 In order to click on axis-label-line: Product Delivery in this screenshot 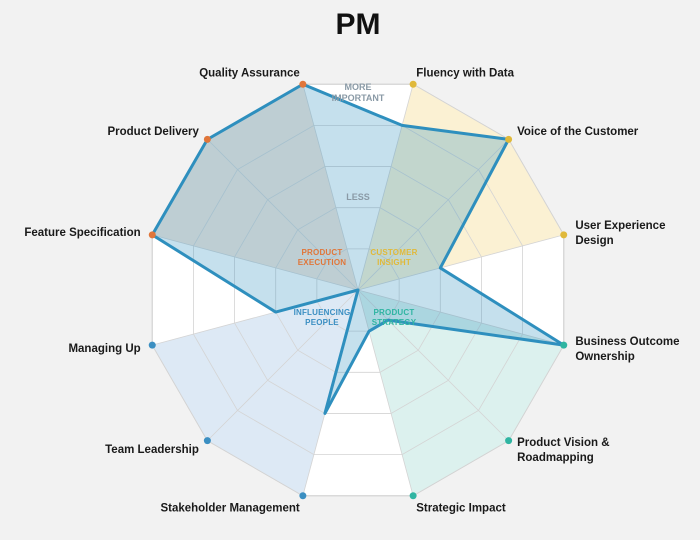, I will do `click(153, 132)`.